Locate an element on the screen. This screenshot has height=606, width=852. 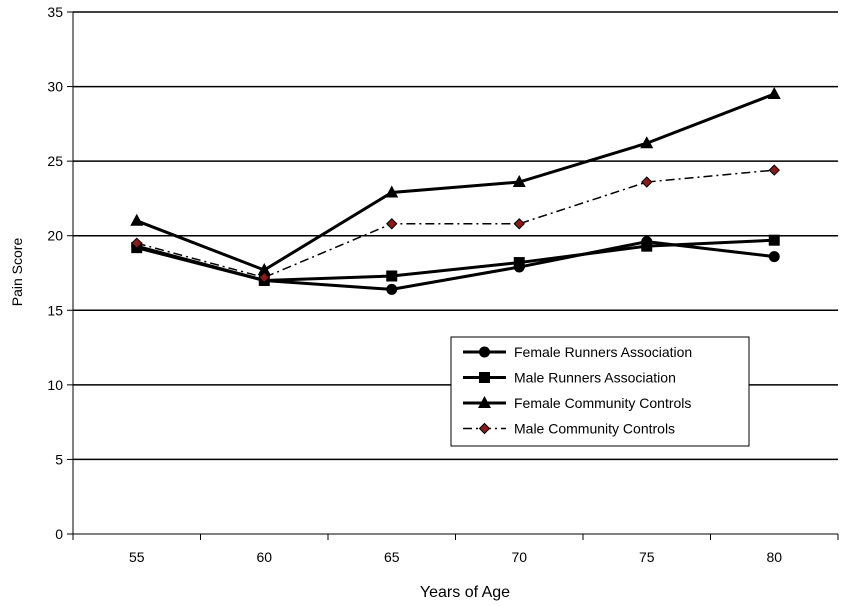
x-tick-label: 75 is located at coordinates (647, 557).